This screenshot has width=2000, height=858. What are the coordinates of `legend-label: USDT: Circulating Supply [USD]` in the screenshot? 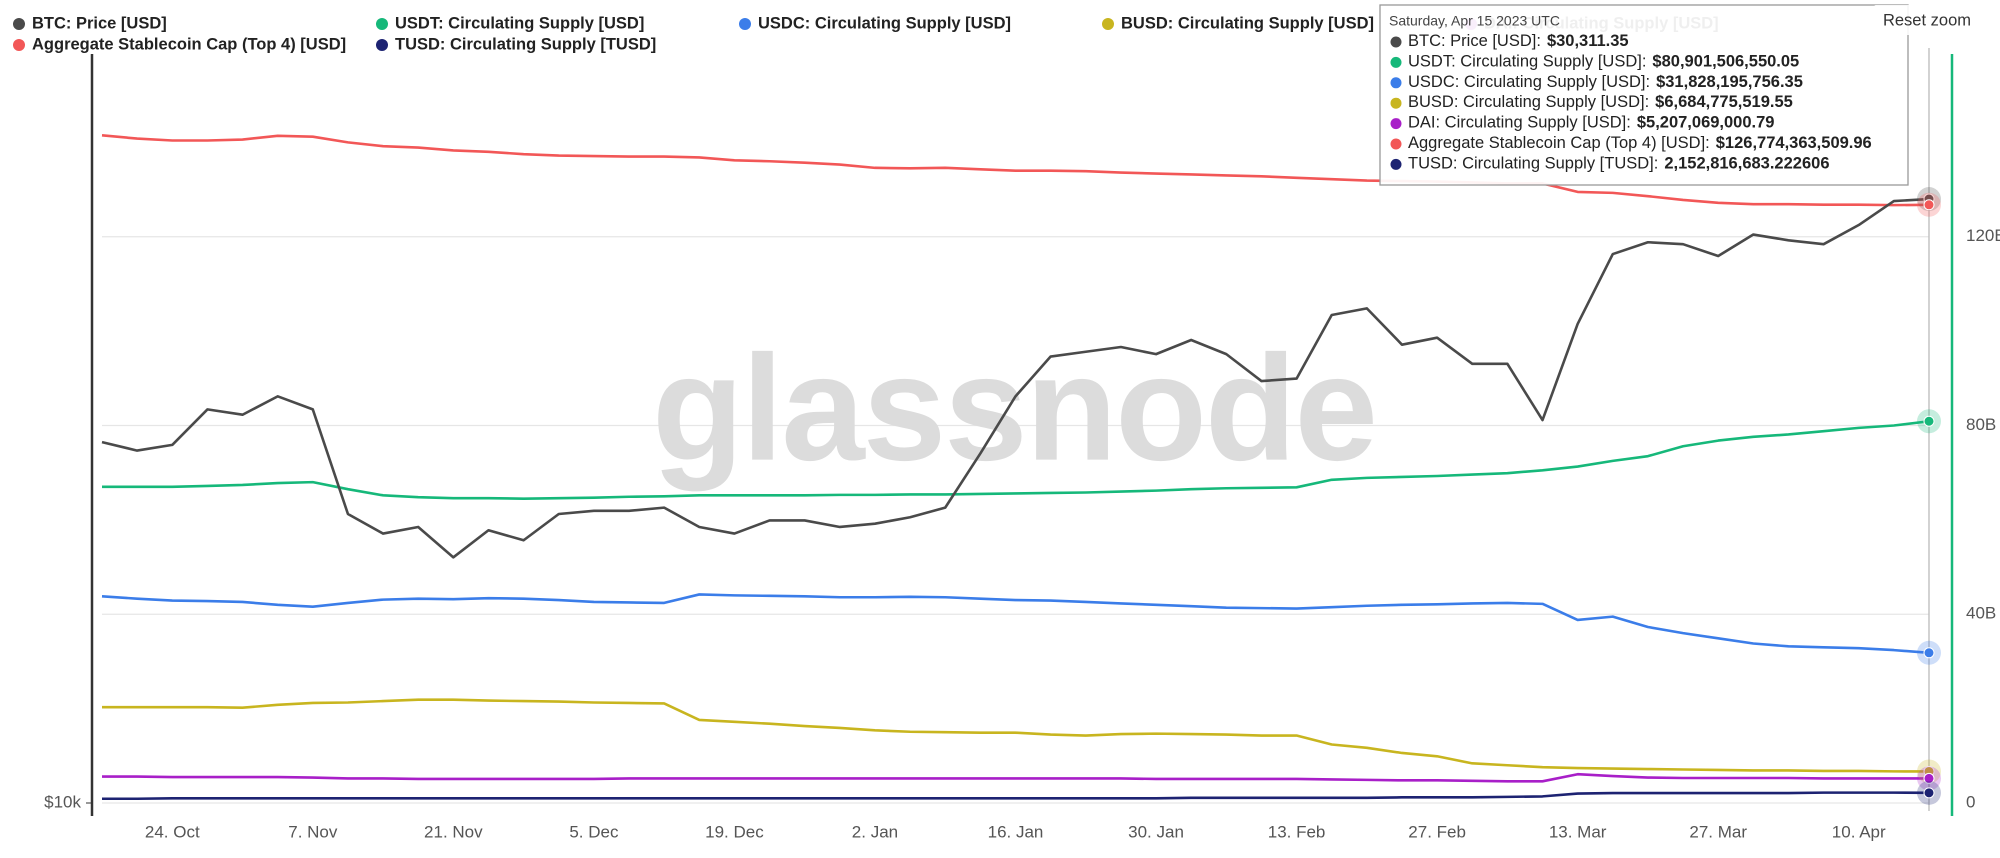 It's located at (519, 23).